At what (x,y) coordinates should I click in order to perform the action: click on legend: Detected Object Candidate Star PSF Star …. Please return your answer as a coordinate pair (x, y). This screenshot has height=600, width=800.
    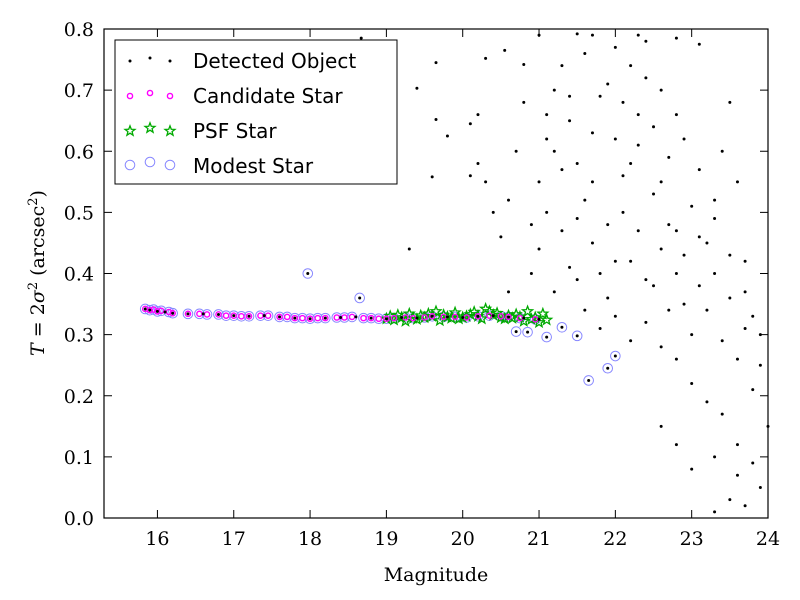
    Looking at the image, I should click on (256, 112).